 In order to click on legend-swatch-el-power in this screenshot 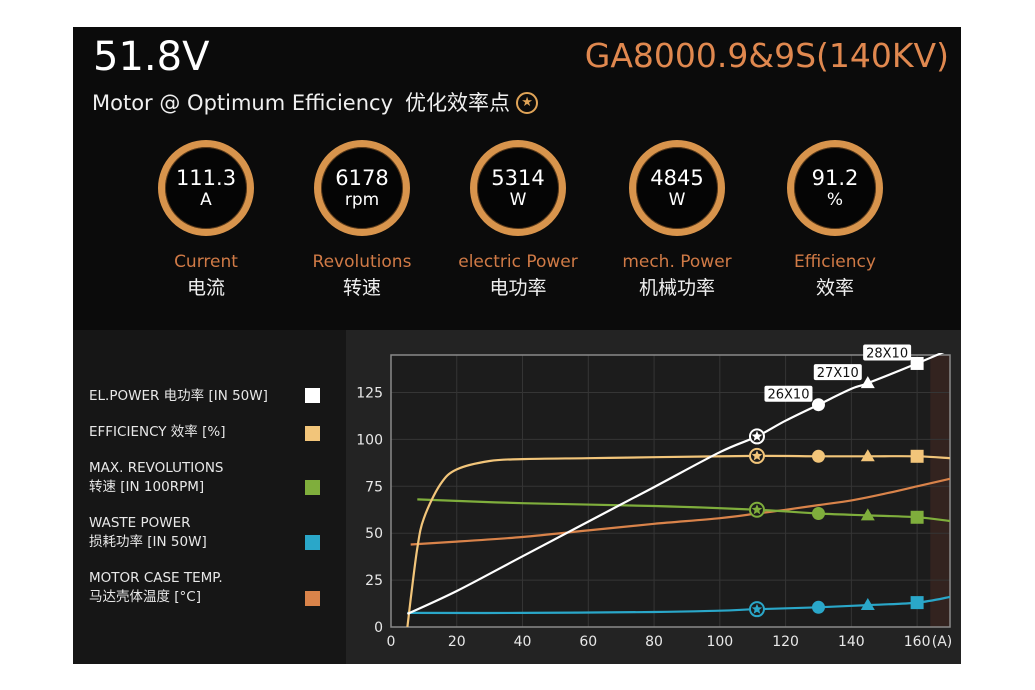, I will do `click(312, 395)`.